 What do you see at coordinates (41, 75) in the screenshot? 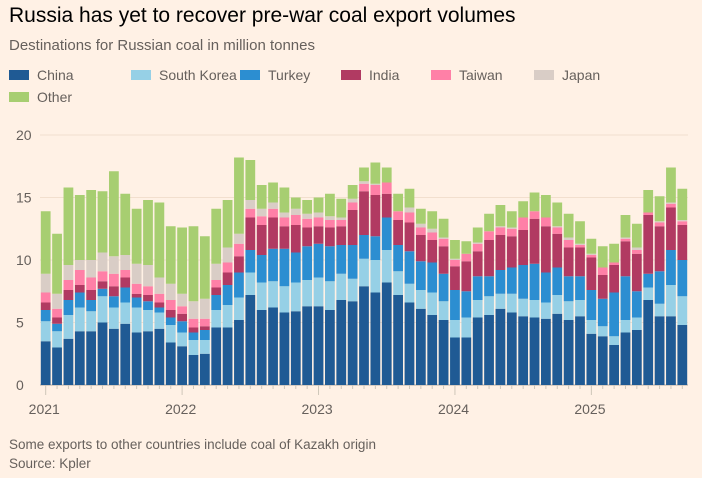
I see `legend-item-china: China` at bounding box center [41, 75].